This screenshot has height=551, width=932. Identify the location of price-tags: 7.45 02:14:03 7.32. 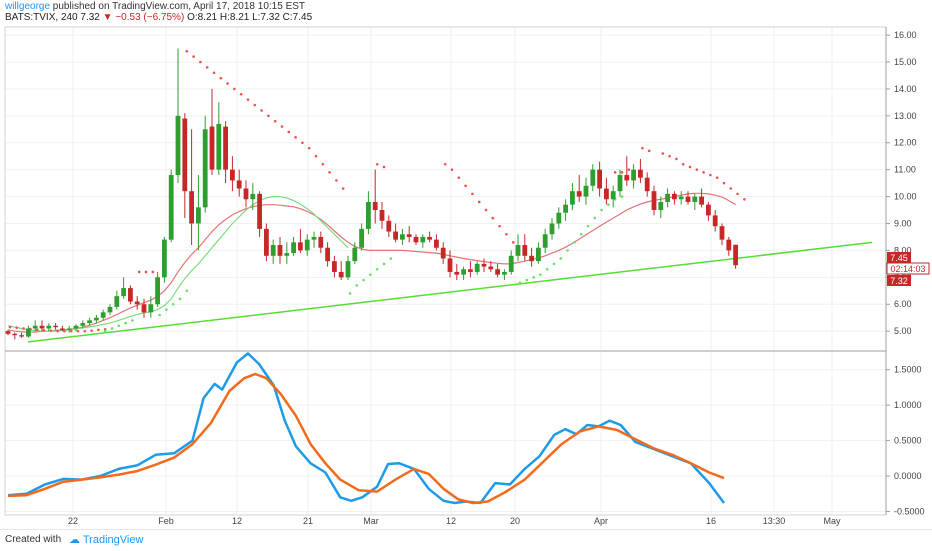
(908, 269).